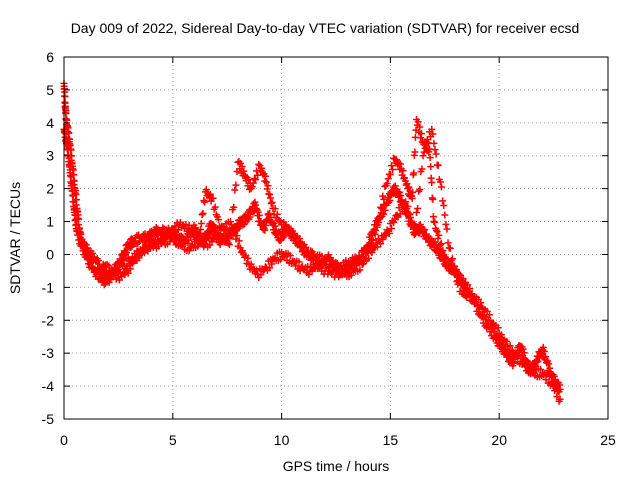 The image size is (640, 480). I want to click on y-tick-label: 3, so click(50, 156).